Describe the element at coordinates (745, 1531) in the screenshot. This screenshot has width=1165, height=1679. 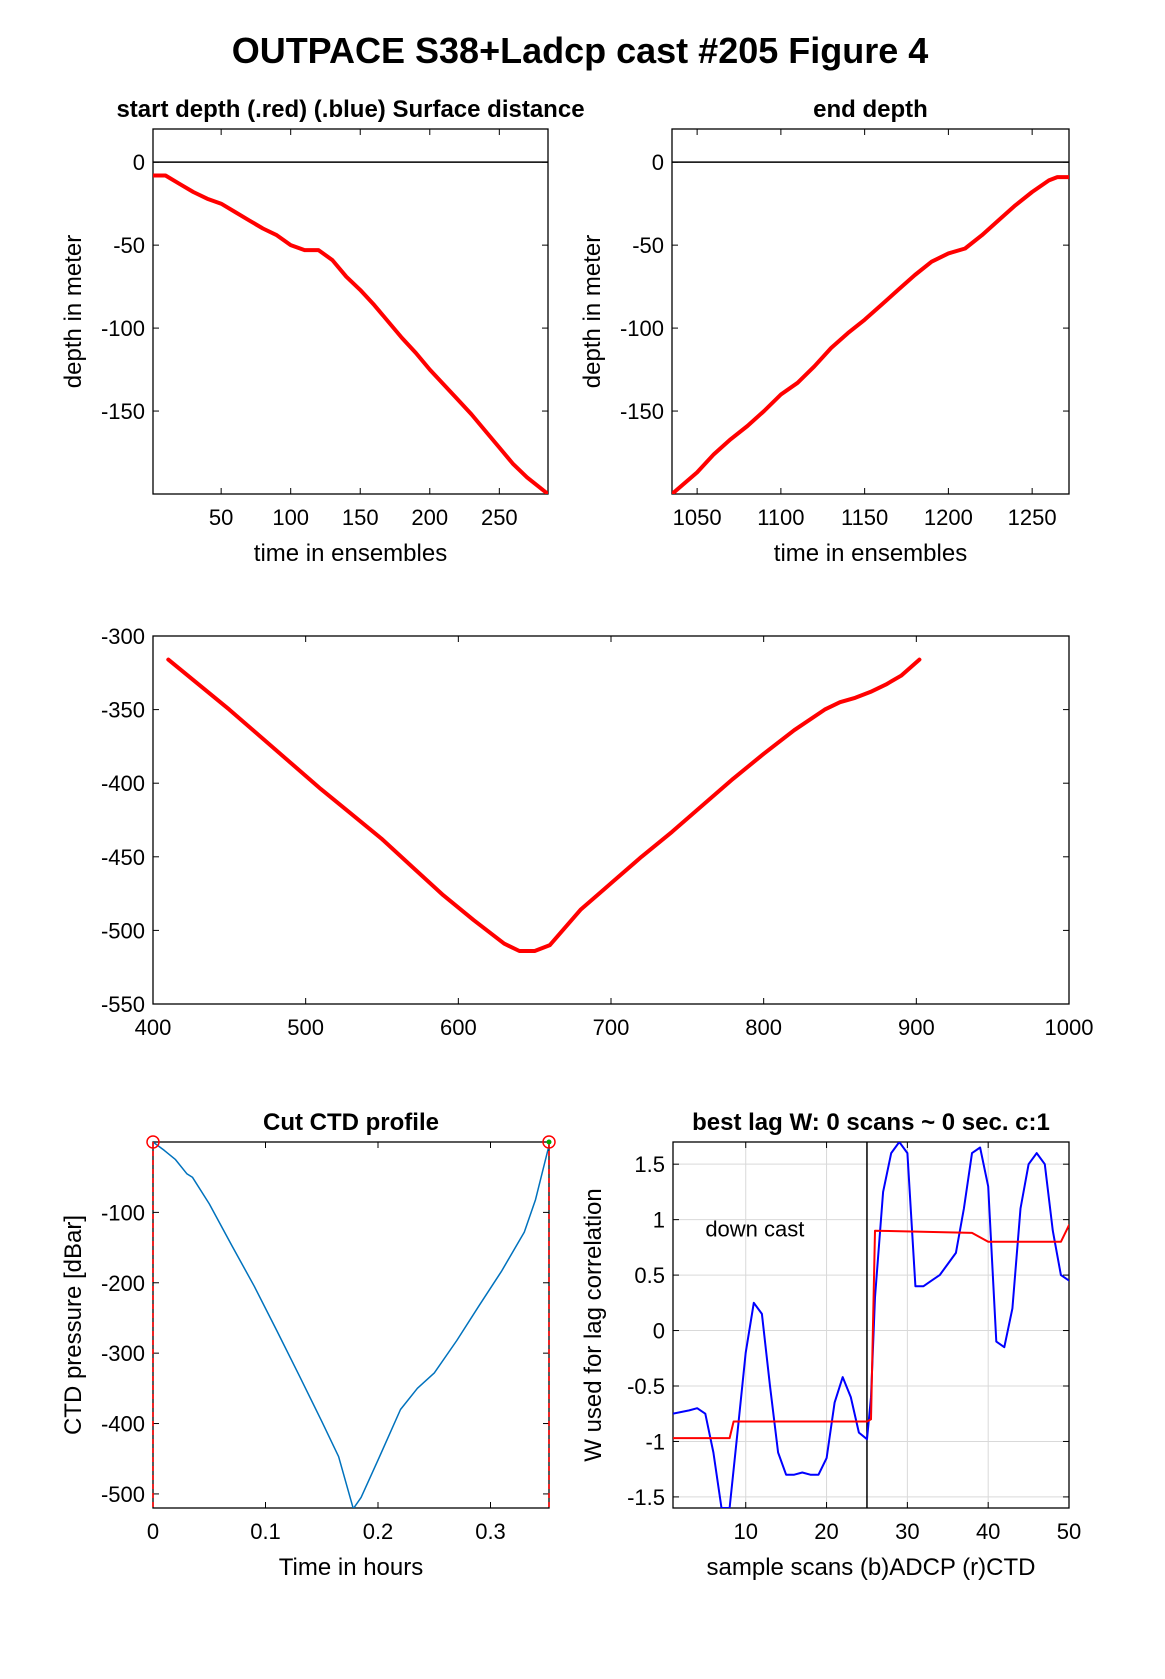
I see `x-tick-label: 10` at that location.